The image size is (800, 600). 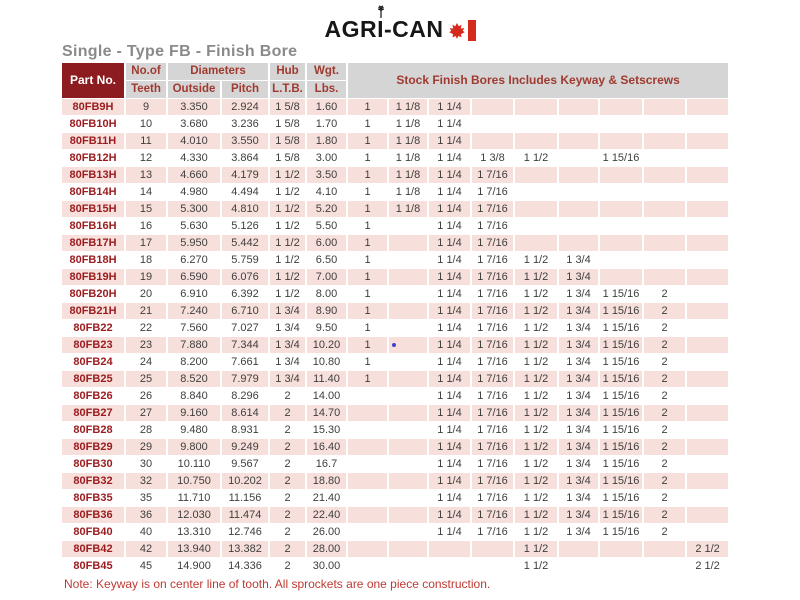 I want to click on wheat-icon, so click(x=380, y=11).